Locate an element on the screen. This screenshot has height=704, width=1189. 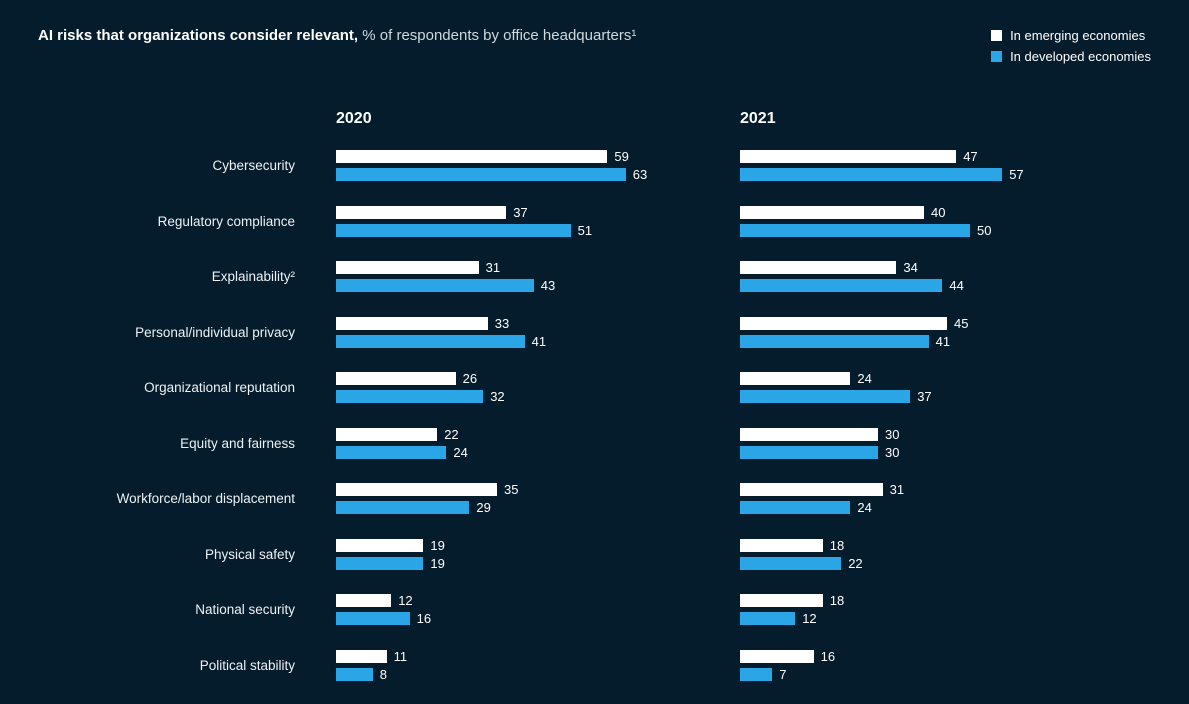
value-label: 19 is located at coordinates (437, 563).